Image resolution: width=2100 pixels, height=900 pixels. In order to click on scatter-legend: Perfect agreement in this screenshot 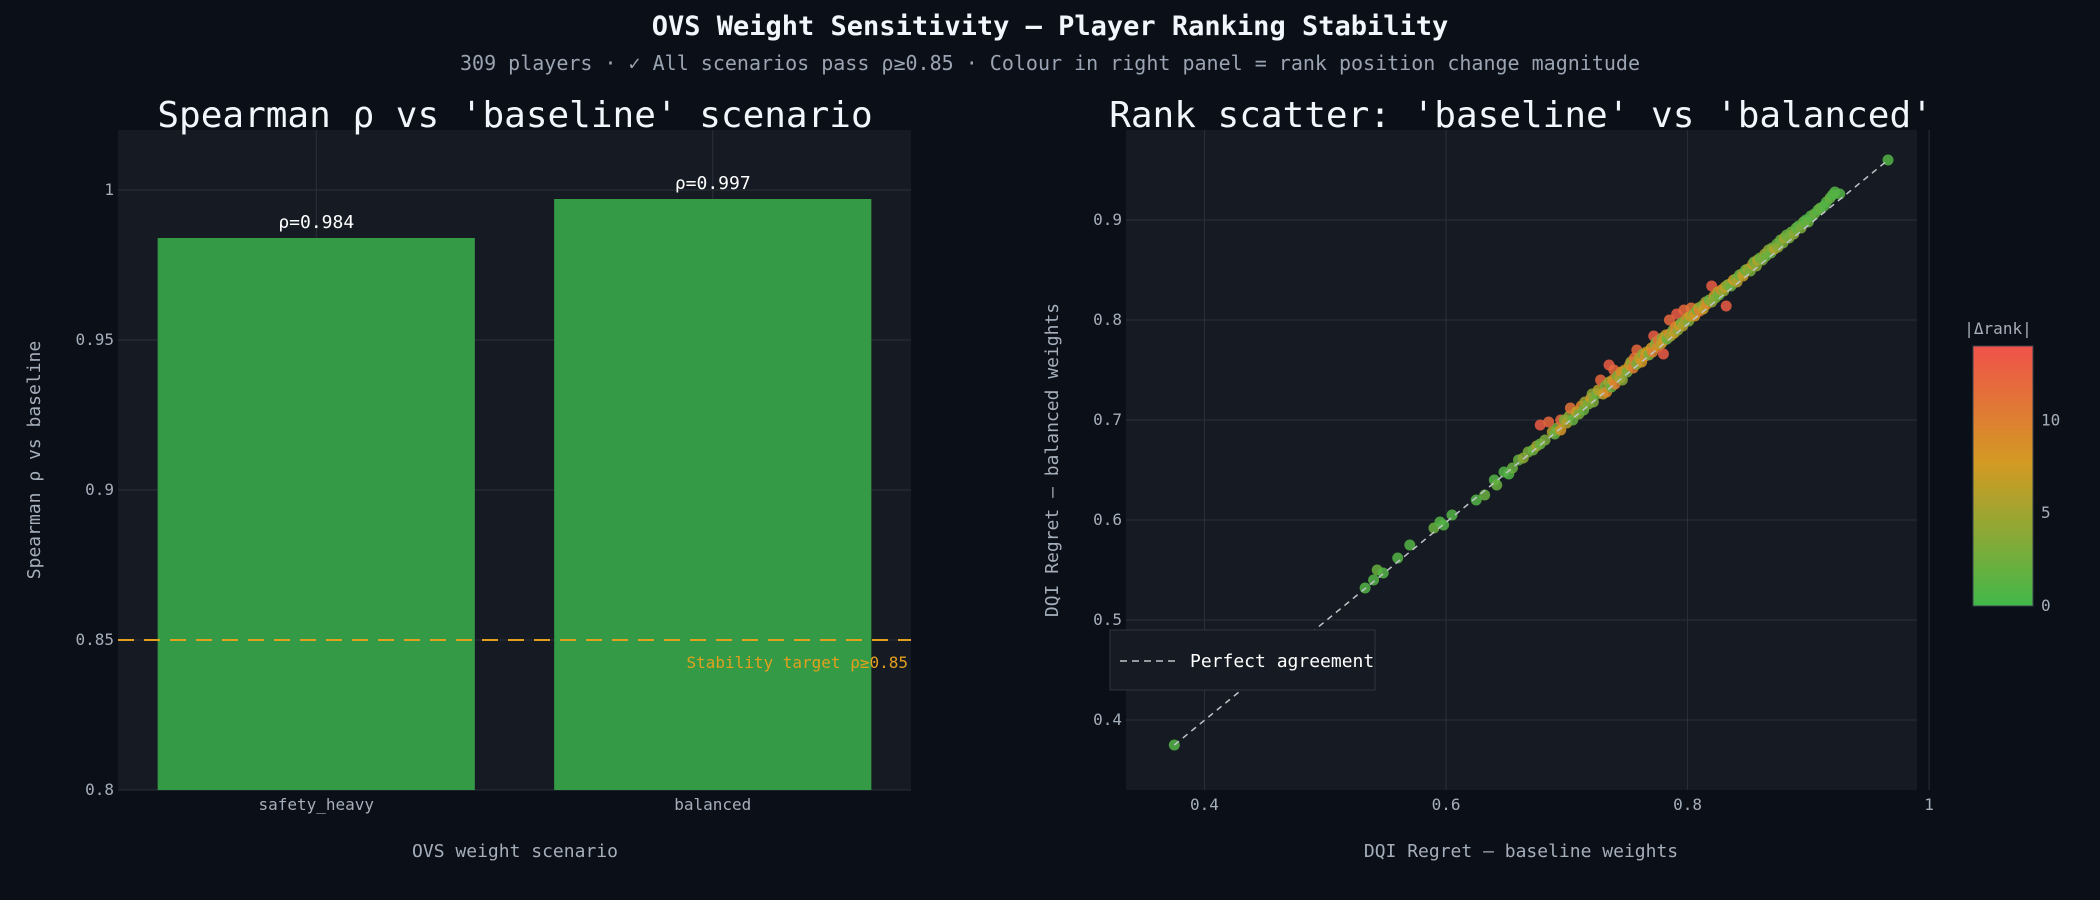, I will do `click(1242, 660)`.